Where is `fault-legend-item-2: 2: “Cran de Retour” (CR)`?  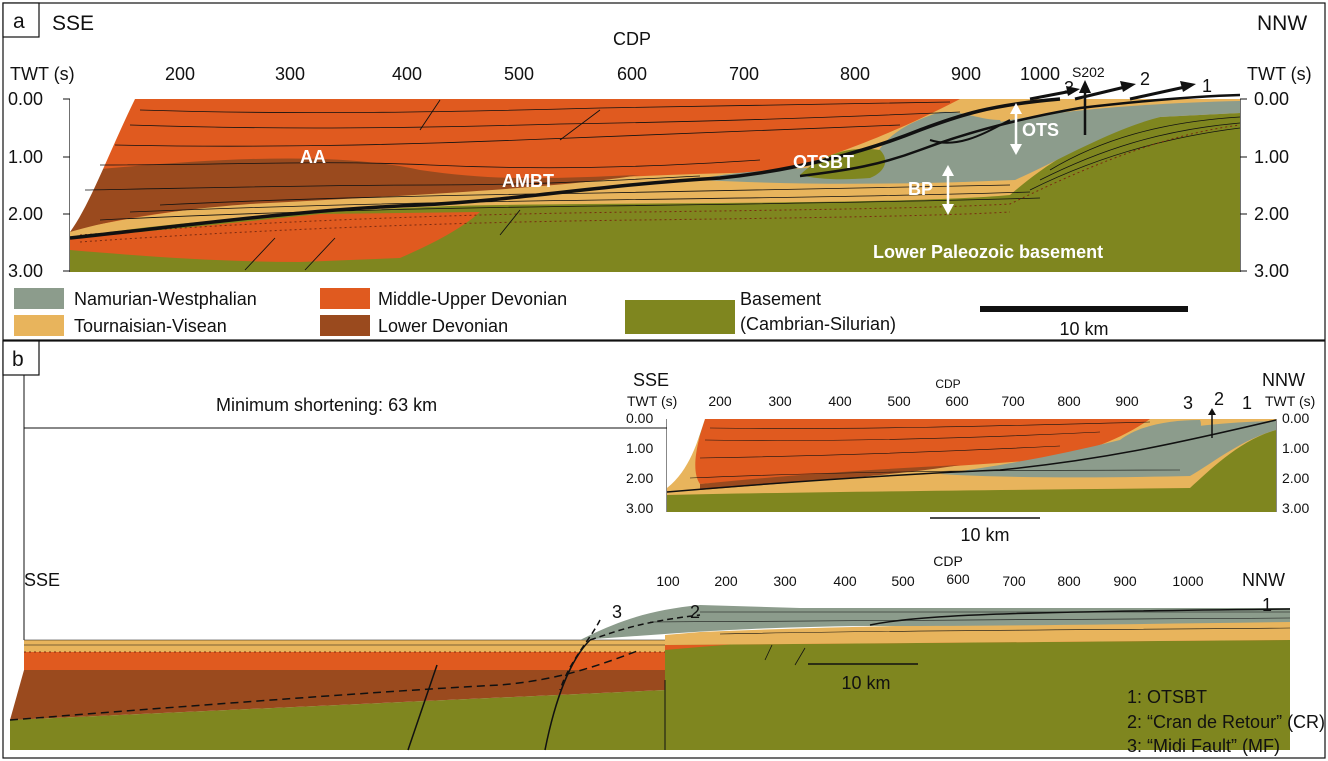
fault-legend-item-2: 2: “Cran de Retour” (CR) is located at coordinates (1226, 722).